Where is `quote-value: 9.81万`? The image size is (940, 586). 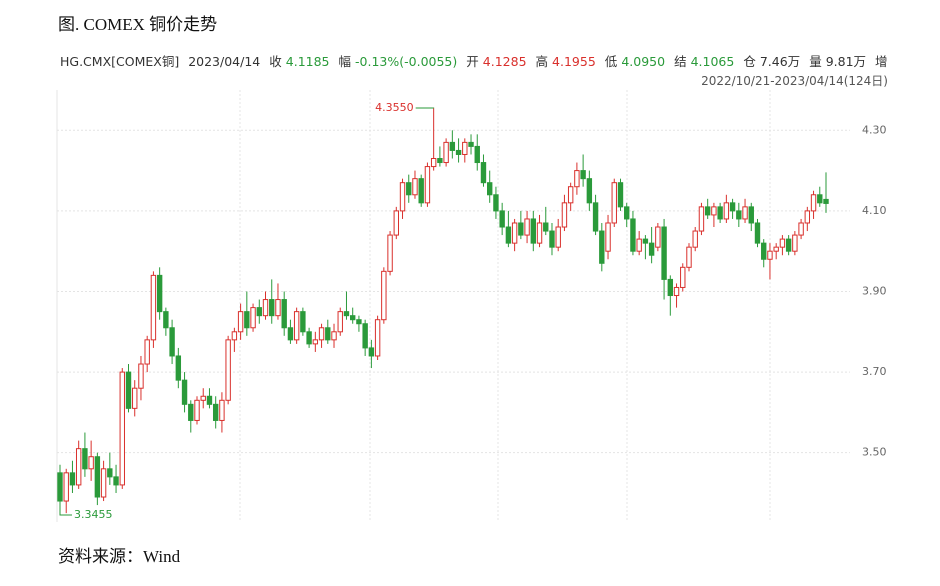 quote-value: 9.81万 is located at coordinates (846, 61).